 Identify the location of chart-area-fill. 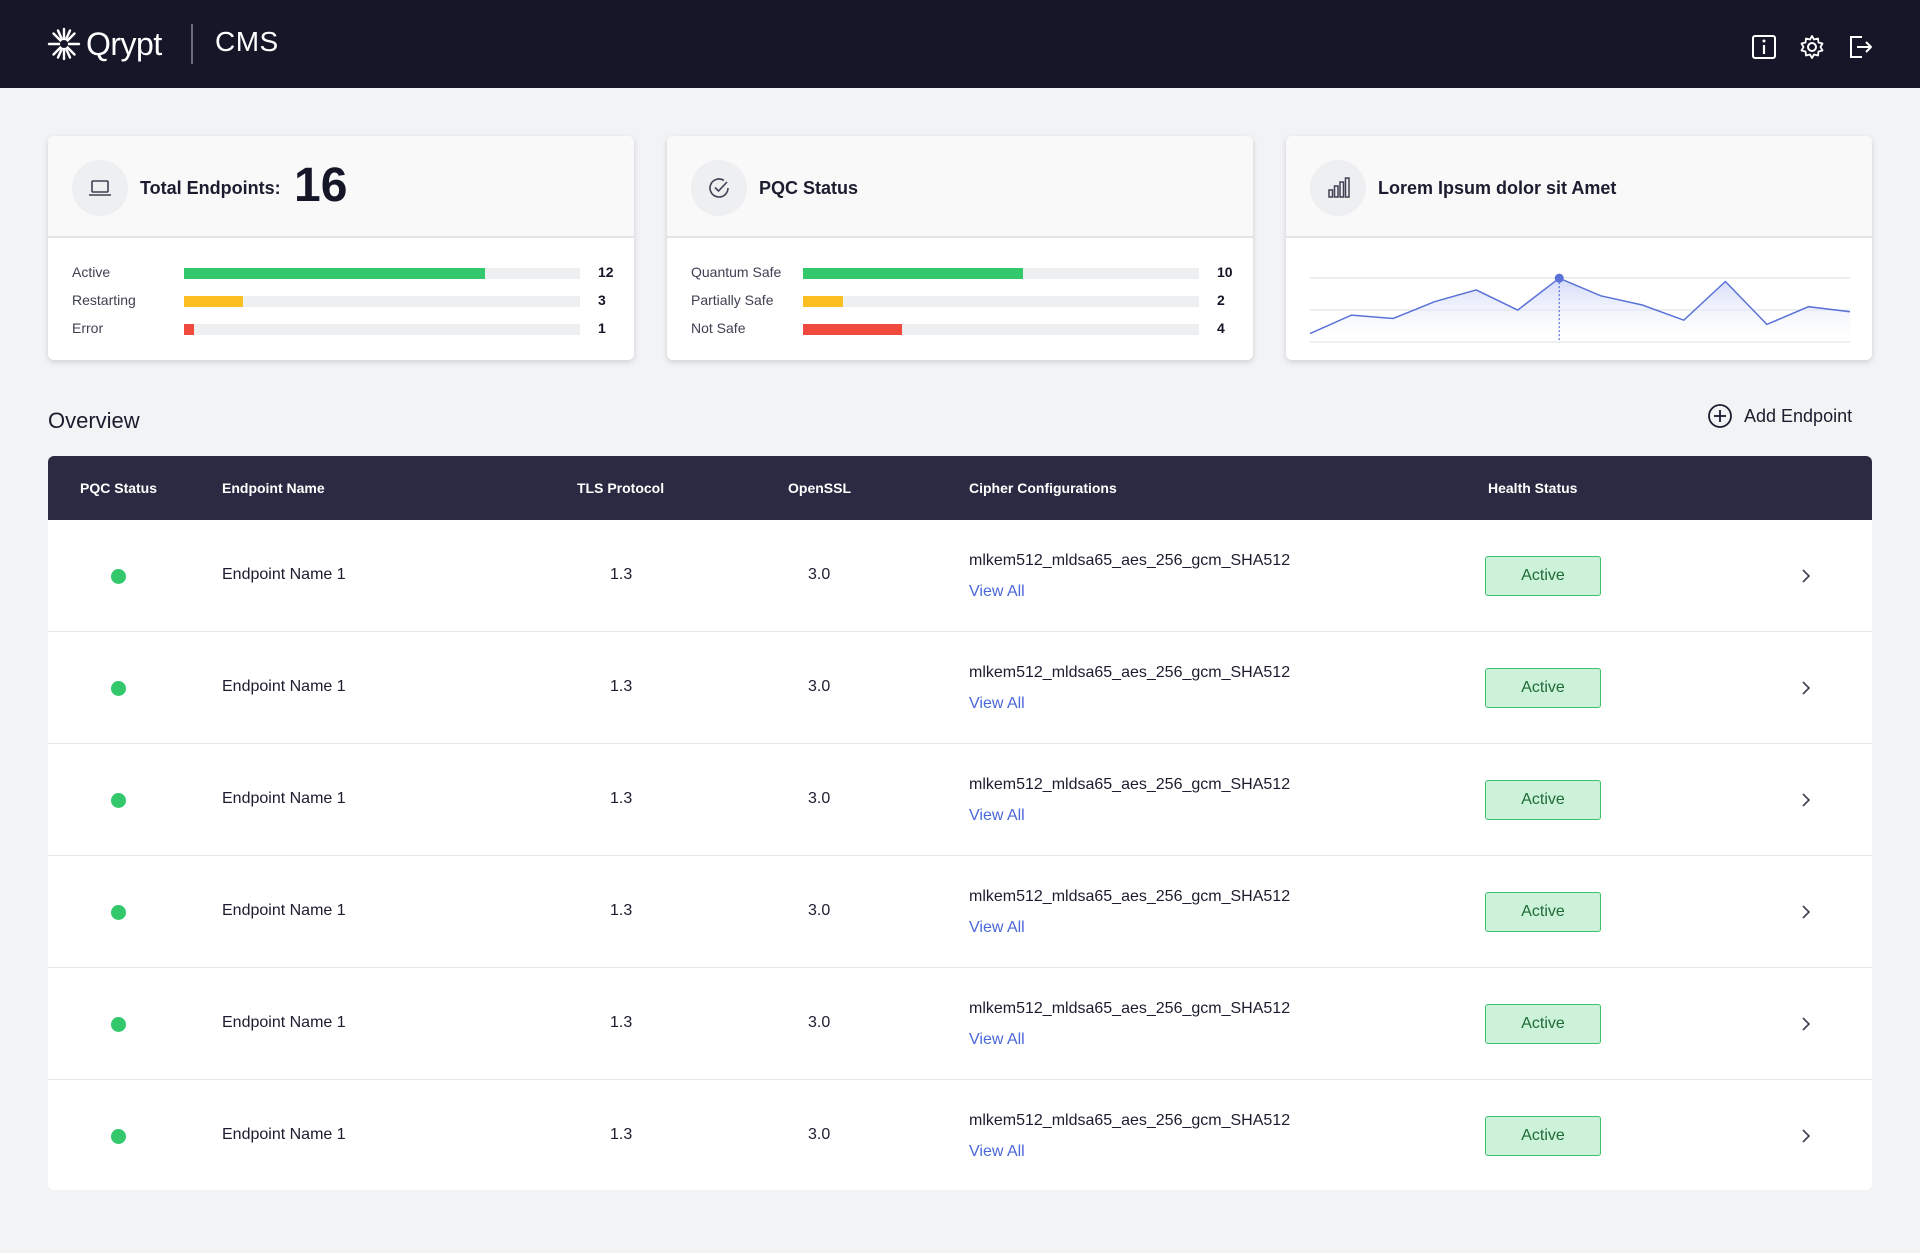
(1580, 310).